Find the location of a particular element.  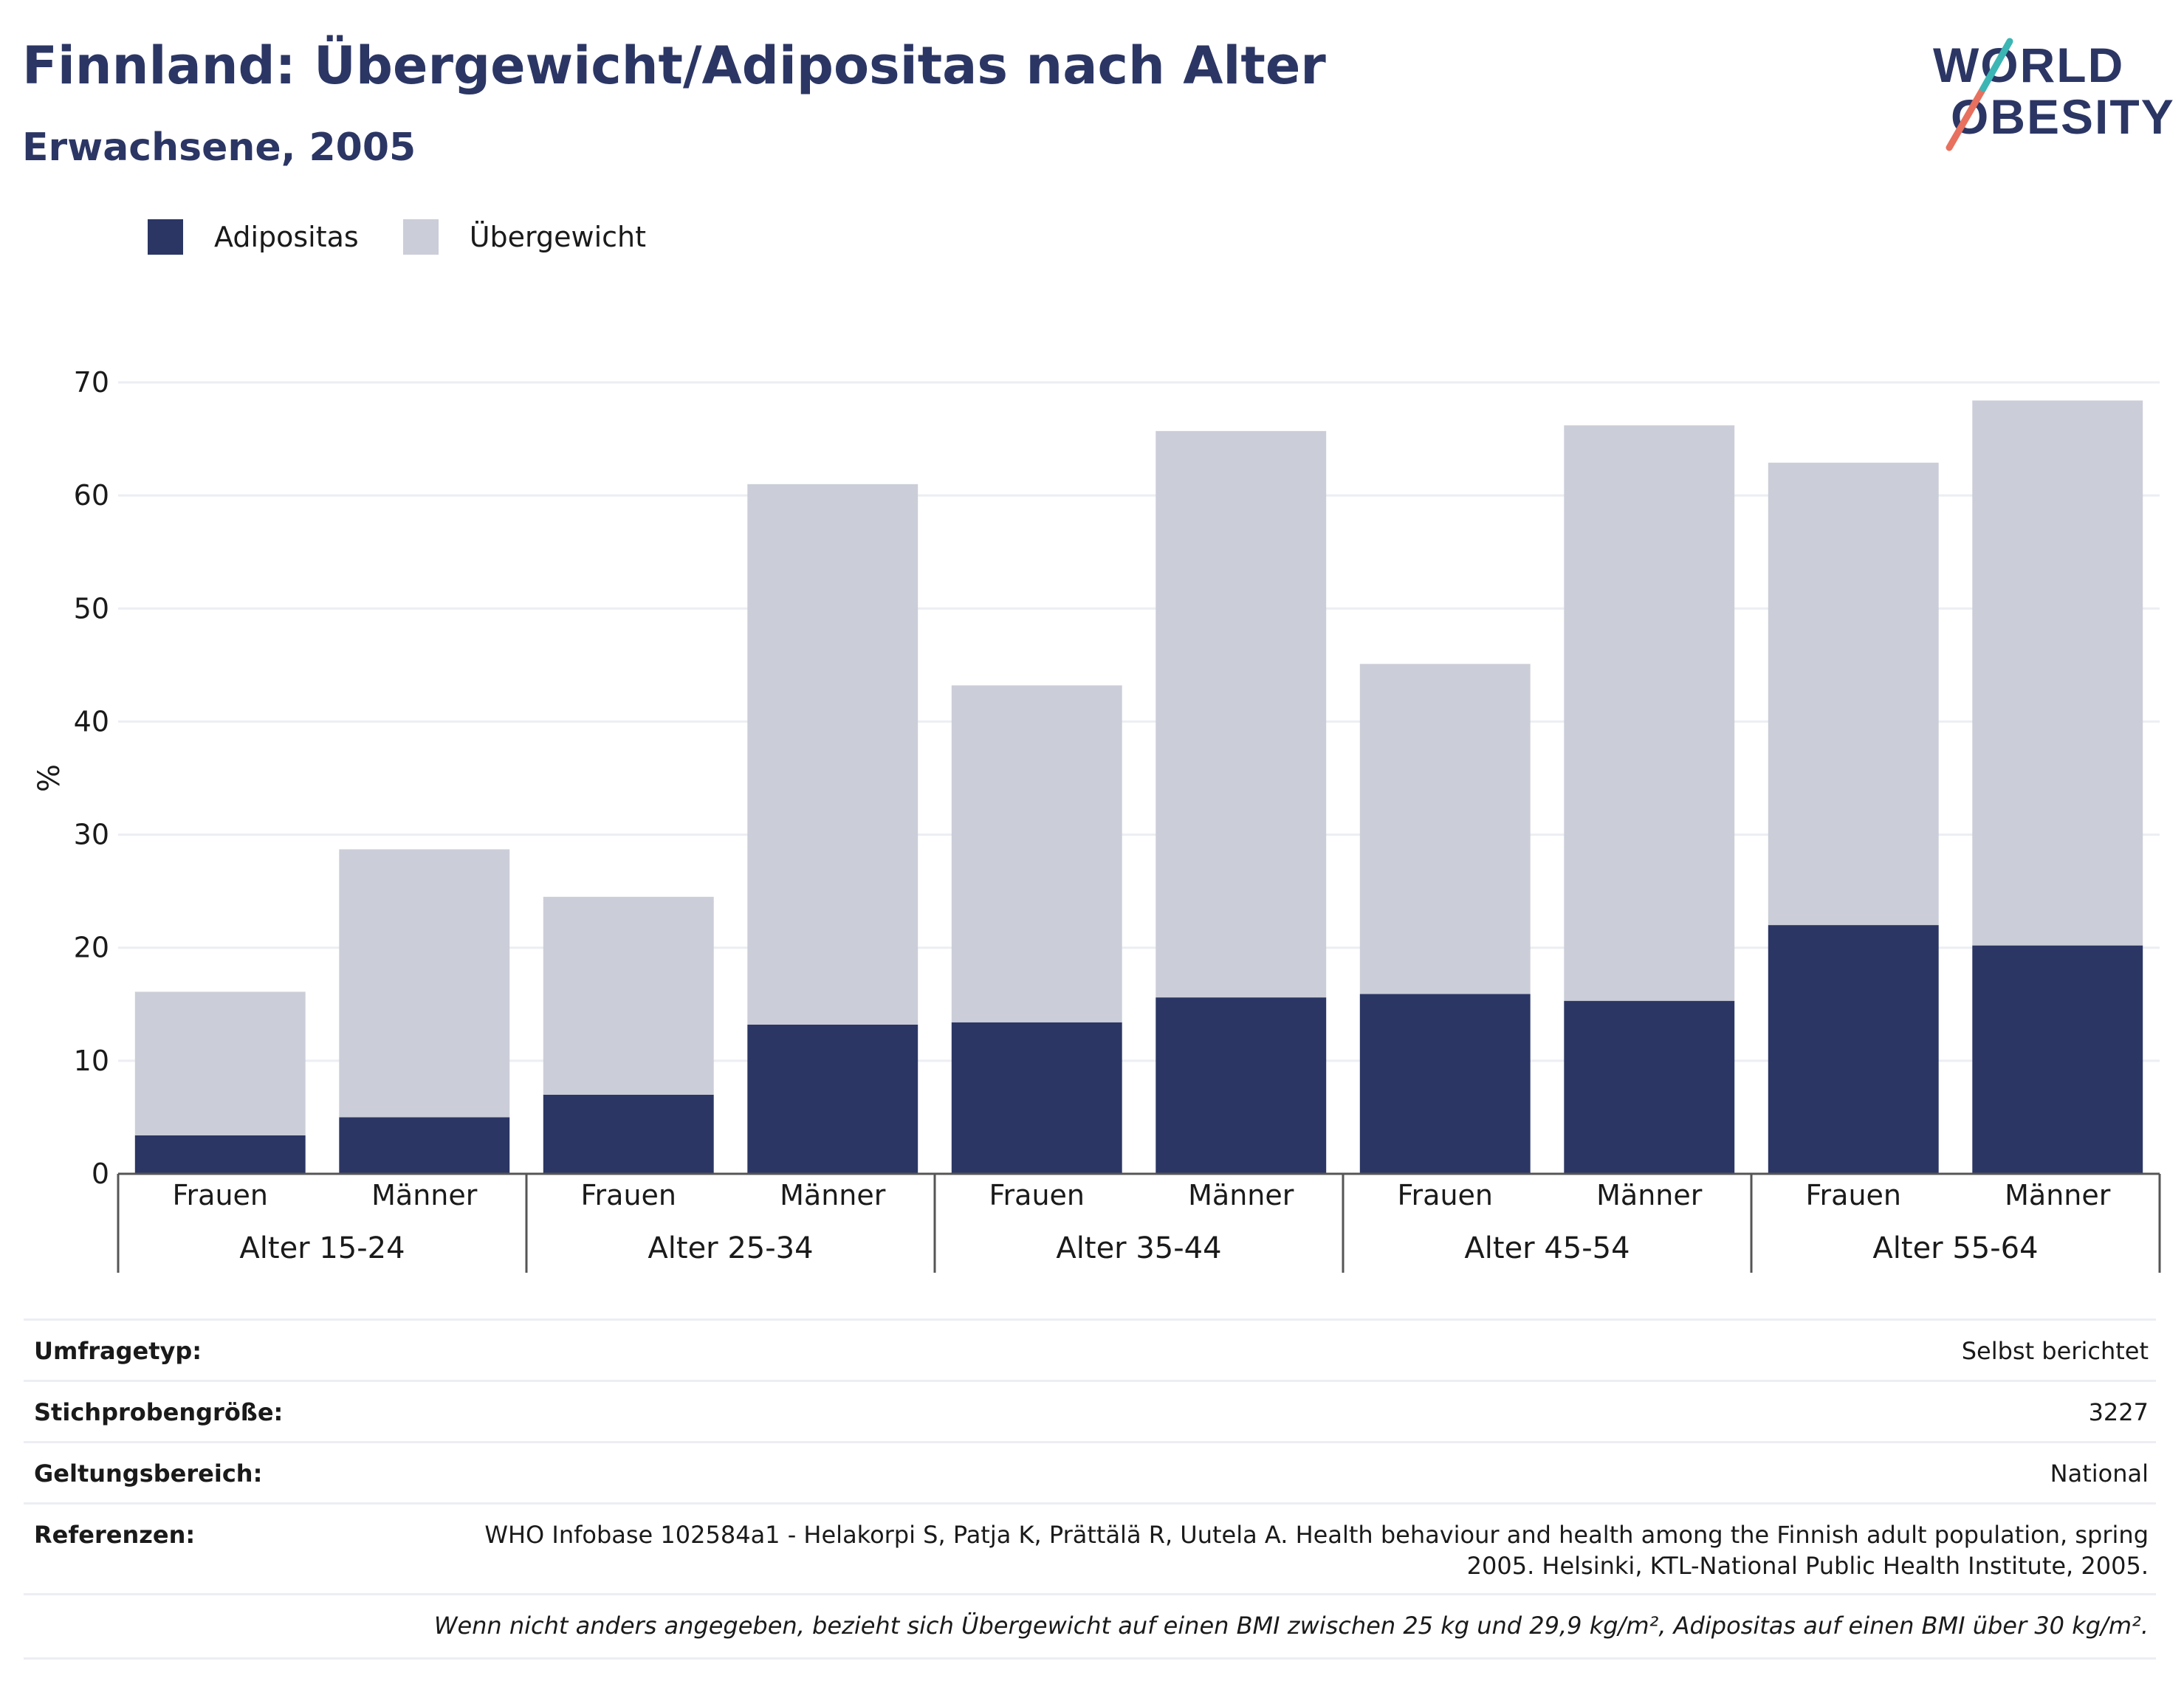

sample-size-value: 3227 is located at coordinates (2119, 1412).